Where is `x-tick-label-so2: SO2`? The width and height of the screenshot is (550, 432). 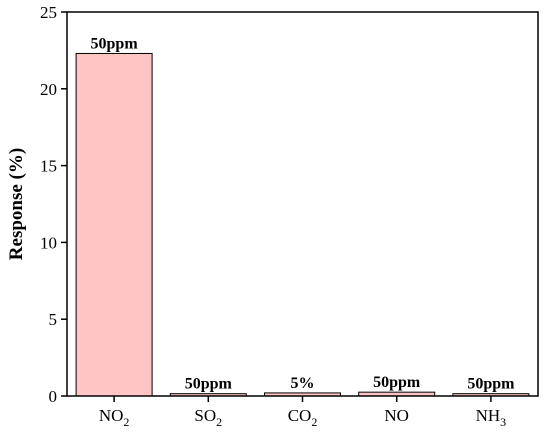
x-tick-label-so2: SO2 is located at coordinates (208, 417).